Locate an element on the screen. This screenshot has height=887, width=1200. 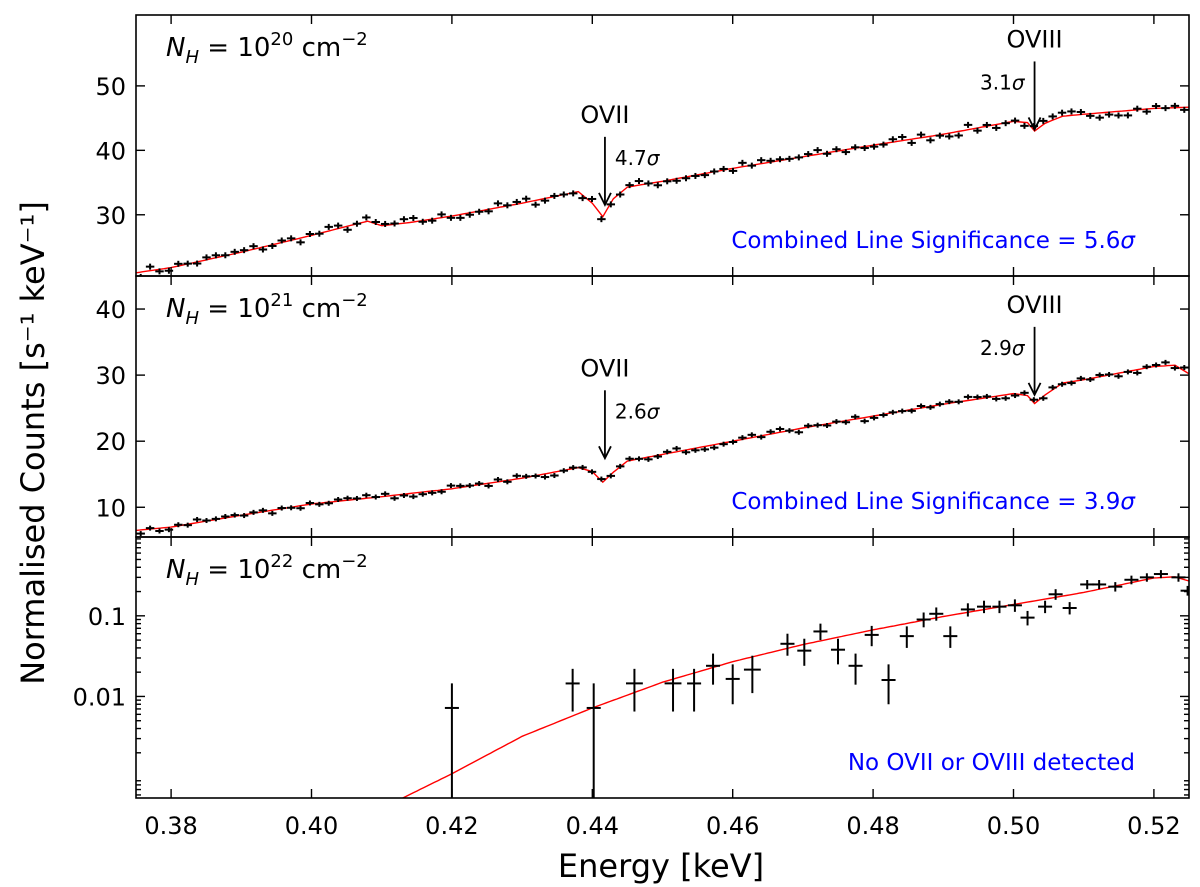
nh-unit: cm is located at coordinates (317, 570).